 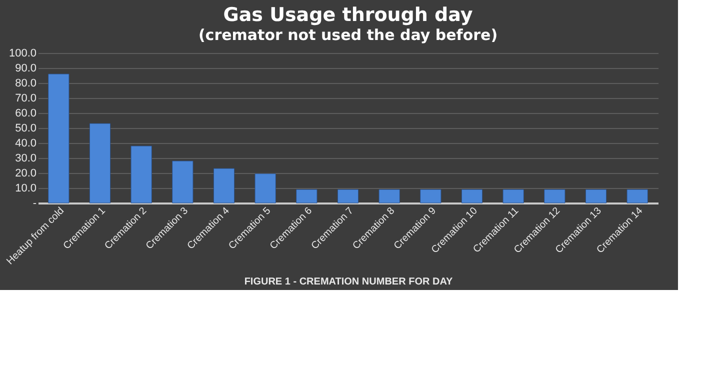 What do you see at coordinates (348, 35) in the screenshot?
I see `chart-subtitle: (cremator not used the day before)` at bounding box center [348, 35].